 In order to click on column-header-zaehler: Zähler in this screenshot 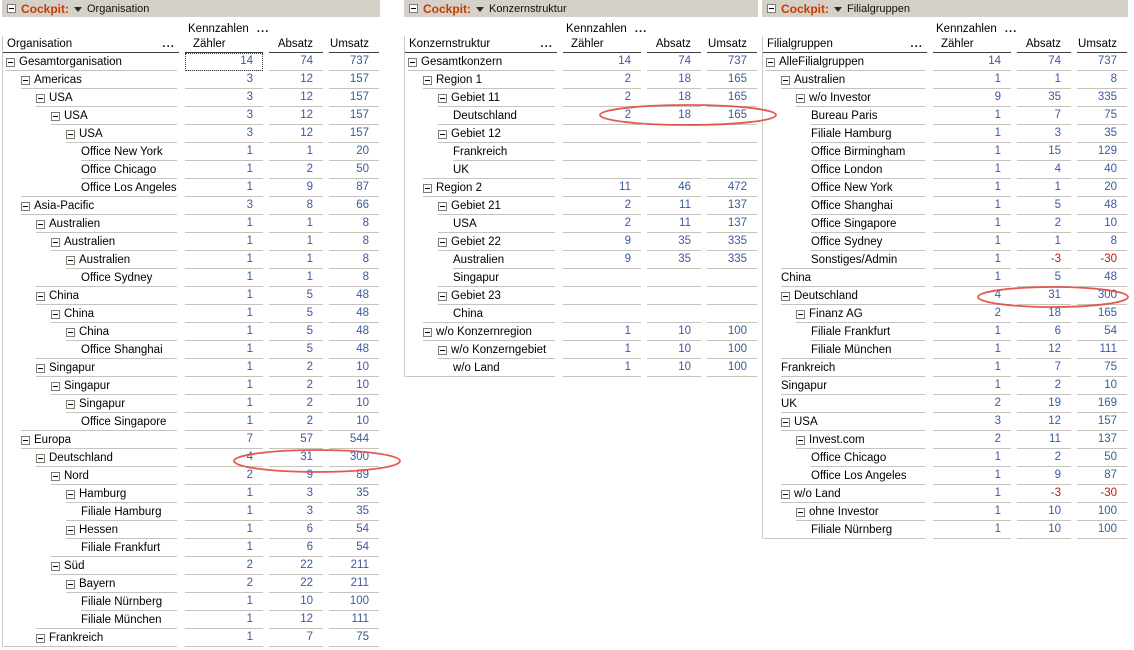, I will do `click(602, 45)`.